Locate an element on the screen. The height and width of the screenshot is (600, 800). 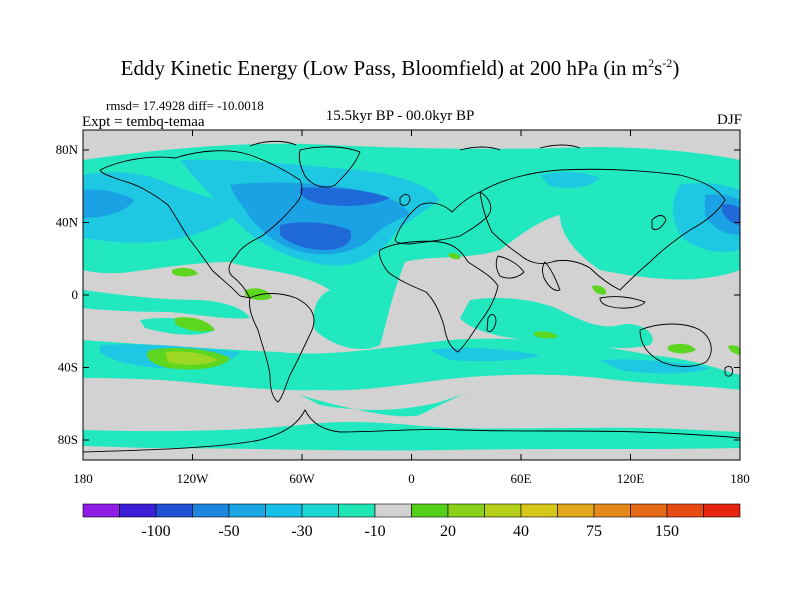
pacific-tropical-region is located at coordinates (166, 304).